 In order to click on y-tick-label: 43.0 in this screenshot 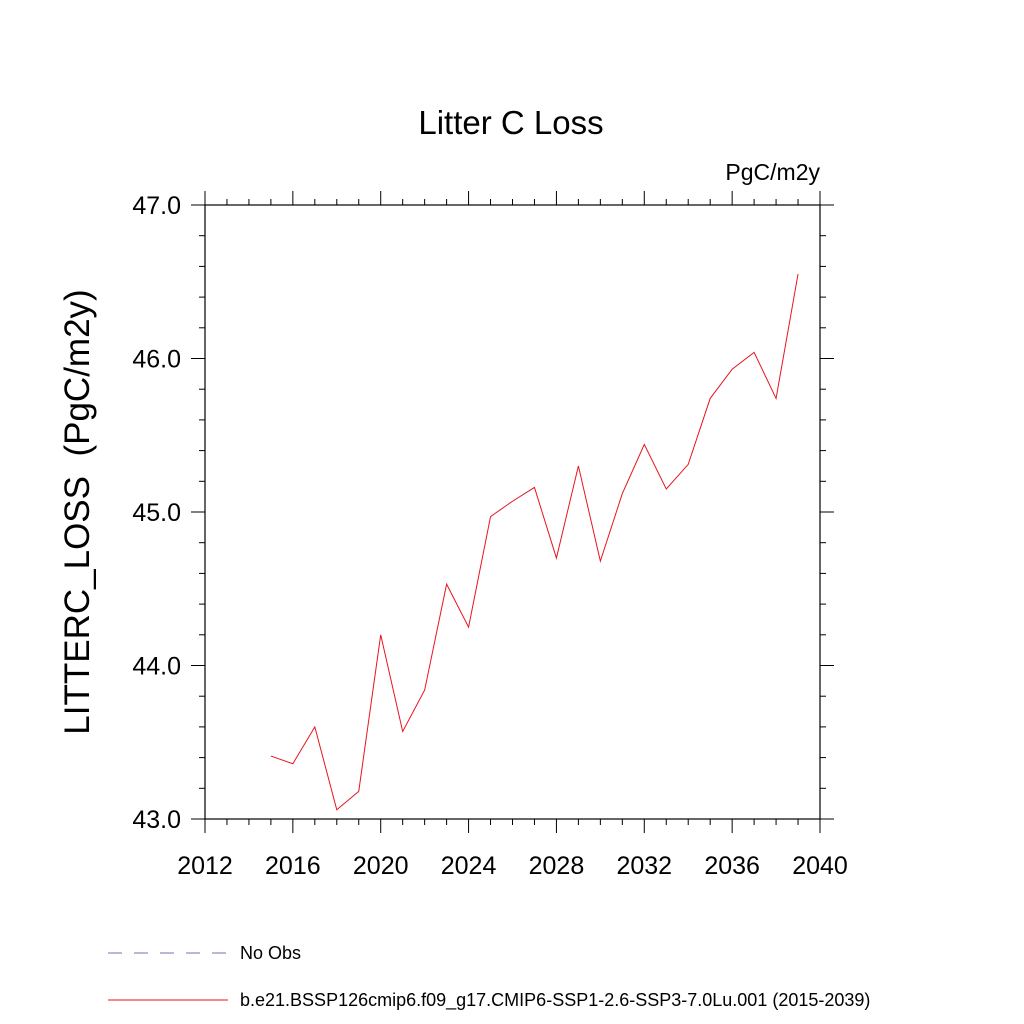, I will do `click(156, 820)`.